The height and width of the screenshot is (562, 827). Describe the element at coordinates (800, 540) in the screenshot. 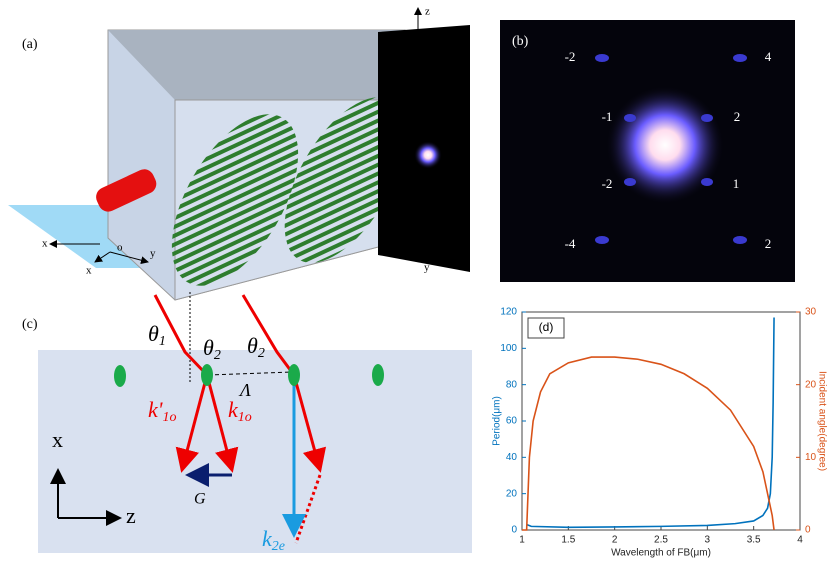

I see `x-tick-label: 4` at that location.